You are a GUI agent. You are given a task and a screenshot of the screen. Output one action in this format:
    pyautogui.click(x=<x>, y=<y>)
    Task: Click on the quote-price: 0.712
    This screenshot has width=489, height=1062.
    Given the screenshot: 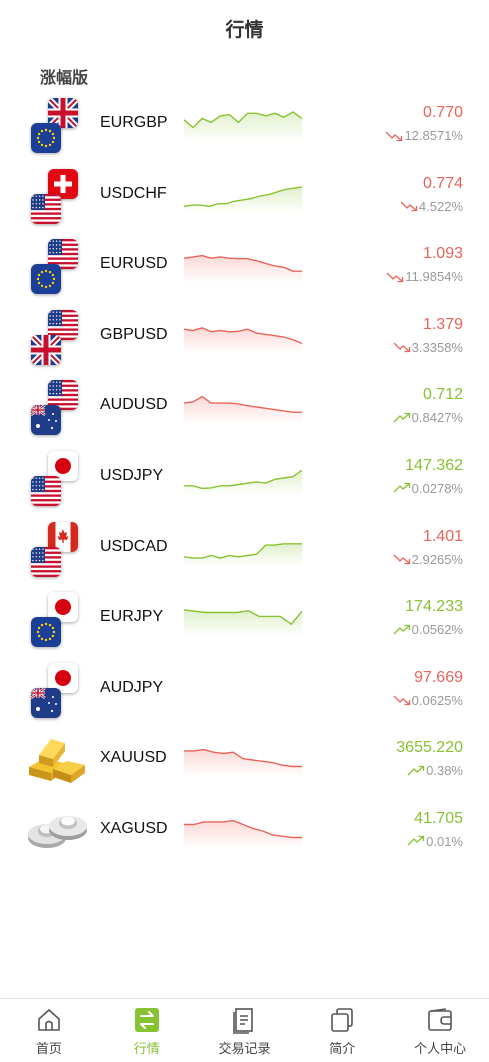 What is the action you would take?
    pyautogui.click(x=442, y=395)
    